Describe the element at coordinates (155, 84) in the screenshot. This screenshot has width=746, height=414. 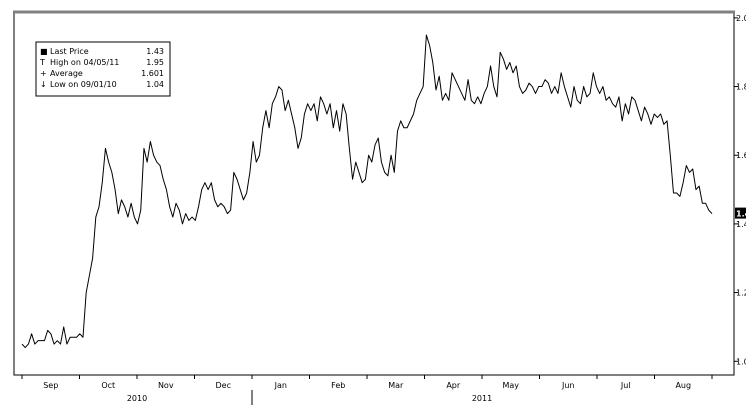
I see `legend-value: 1.04` at that location.